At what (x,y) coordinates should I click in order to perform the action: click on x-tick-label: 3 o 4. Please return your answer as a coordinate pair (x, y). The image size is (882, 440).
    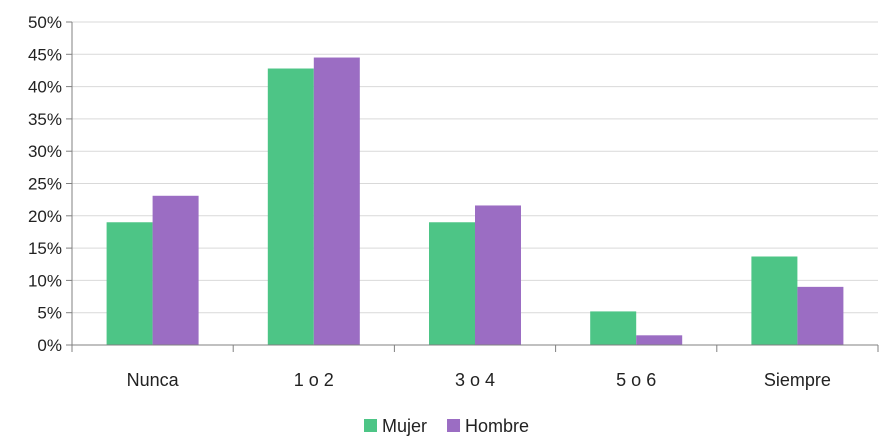
    Looking at the image, I should click on (475, 380).